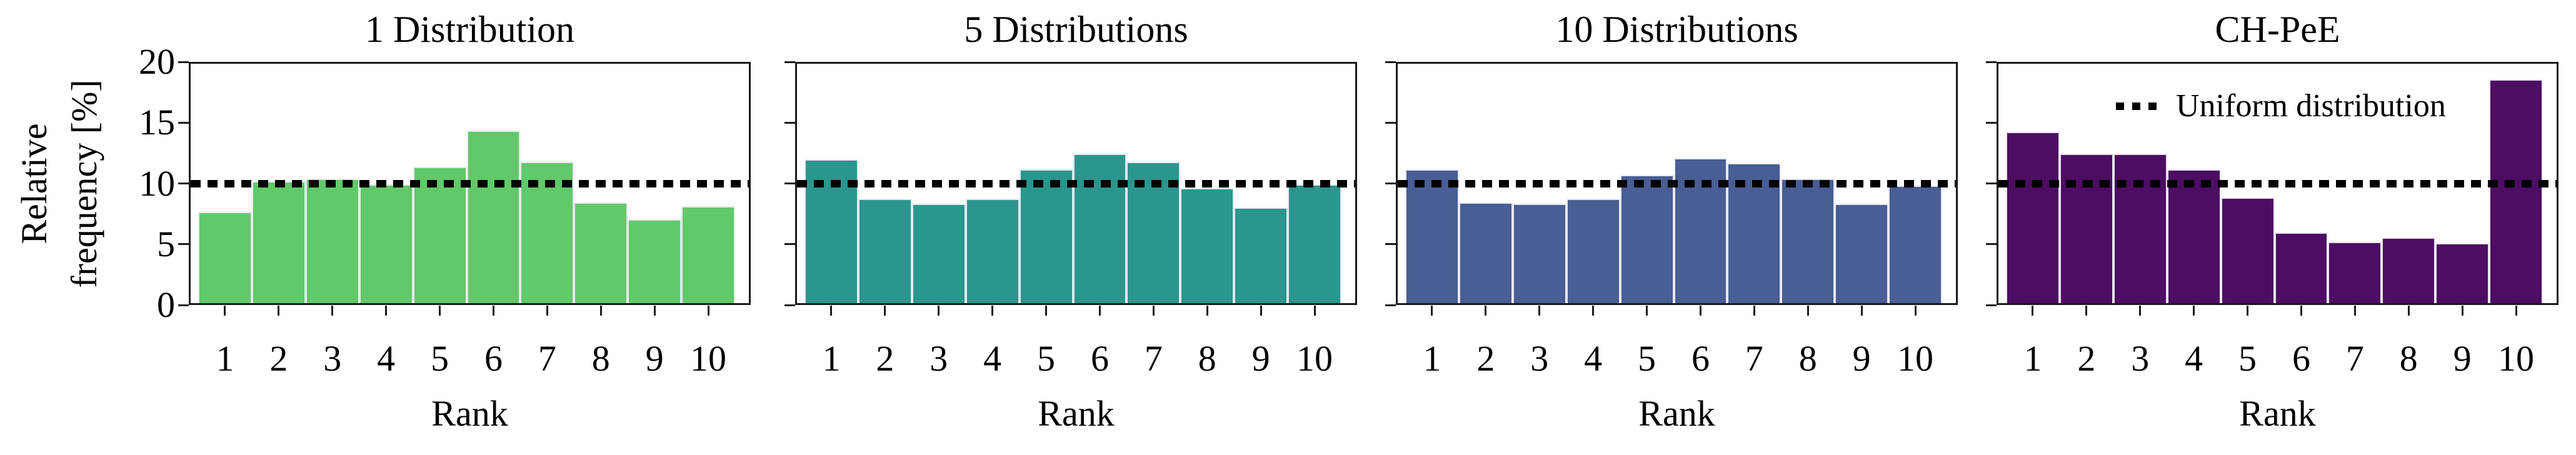 The image size is (2576, 455). I want to click on x-tick-label-8-panel-4: 8, so click(2408, 358).